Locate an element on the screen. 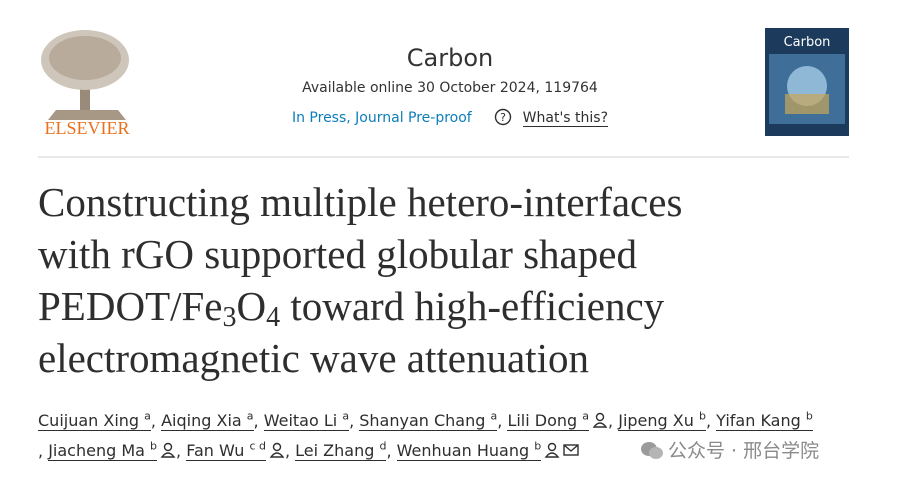 This screenshot has height=482, width=897. author: Yifan Kang b is located at coordinates (764, 421).